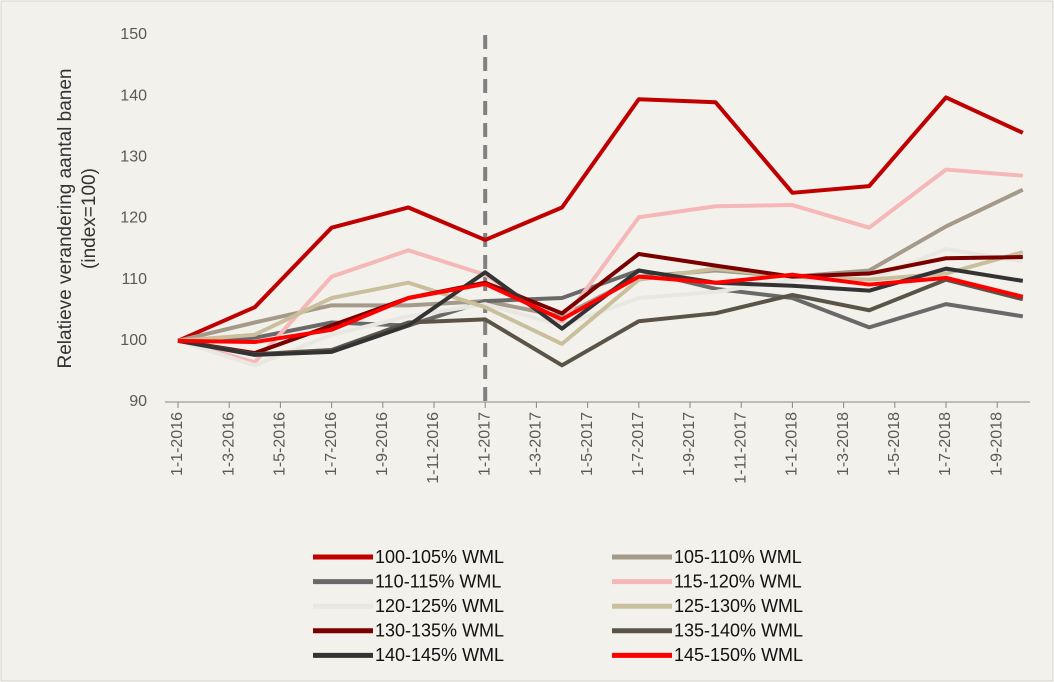 Image resolution: width=1054 pixels, height=682 pixels. Describe the element at coordinates (738, 557) in the screenshot. I see `legend-label: 105-110% WML` at that location.